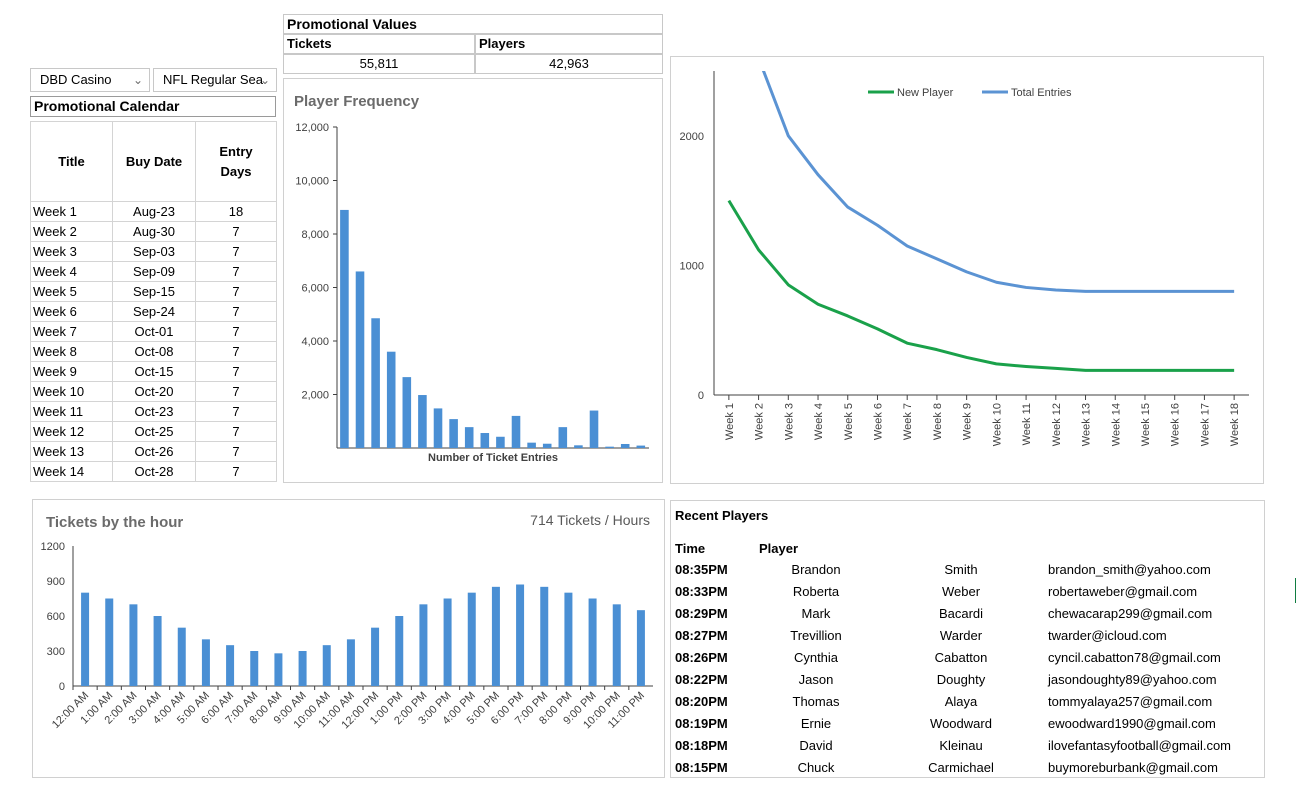 This screenshot has height=789, width=1297. I want to click on player-frequency-plot: 2,000 4,000 6,000 8,000 10,000 12,000, so click(472, 285).